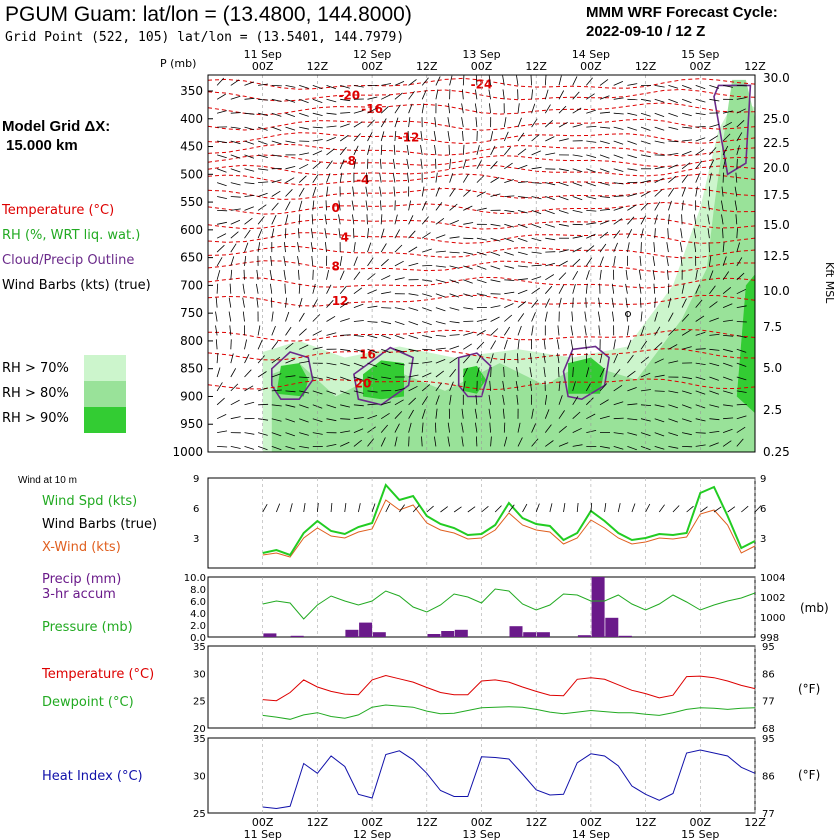 The height and width of the screenshot is (840, 840). I want to click on legend-precip-accum: 3-hr accum, so click(79, 594).